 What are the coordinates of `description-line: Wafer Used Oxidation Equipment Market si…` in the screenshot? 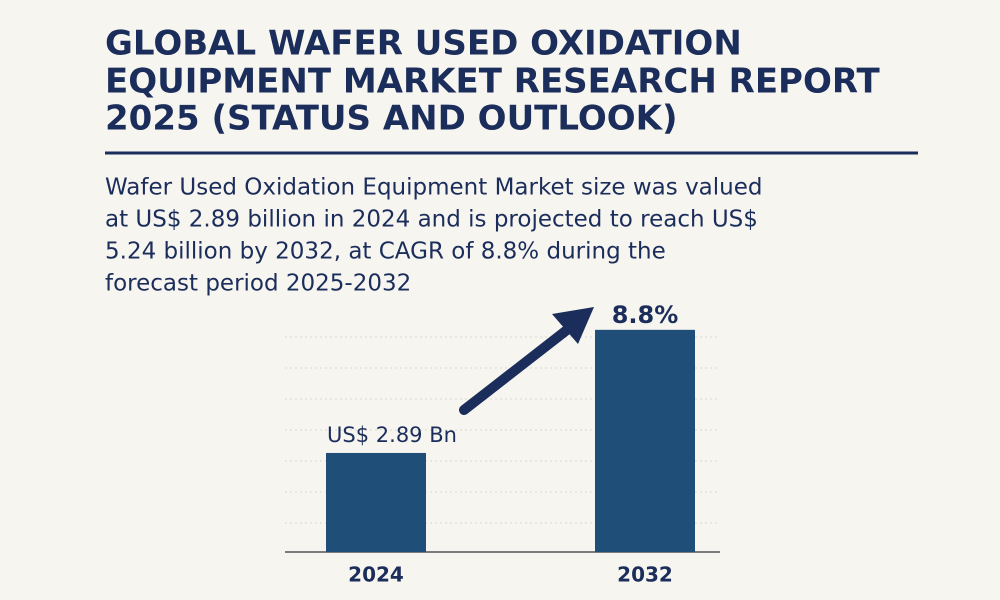 It's located at (434, 188).